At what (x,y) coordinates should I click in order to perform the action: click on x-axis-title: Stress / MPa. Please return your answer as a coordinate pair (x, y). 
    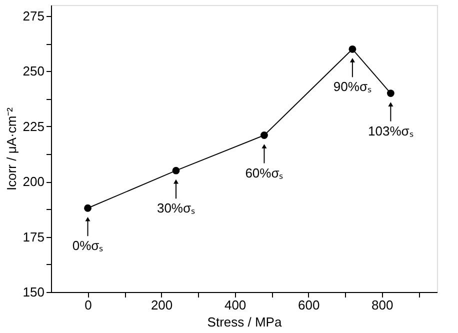
    Looking at the image, I should click on (244, 322).